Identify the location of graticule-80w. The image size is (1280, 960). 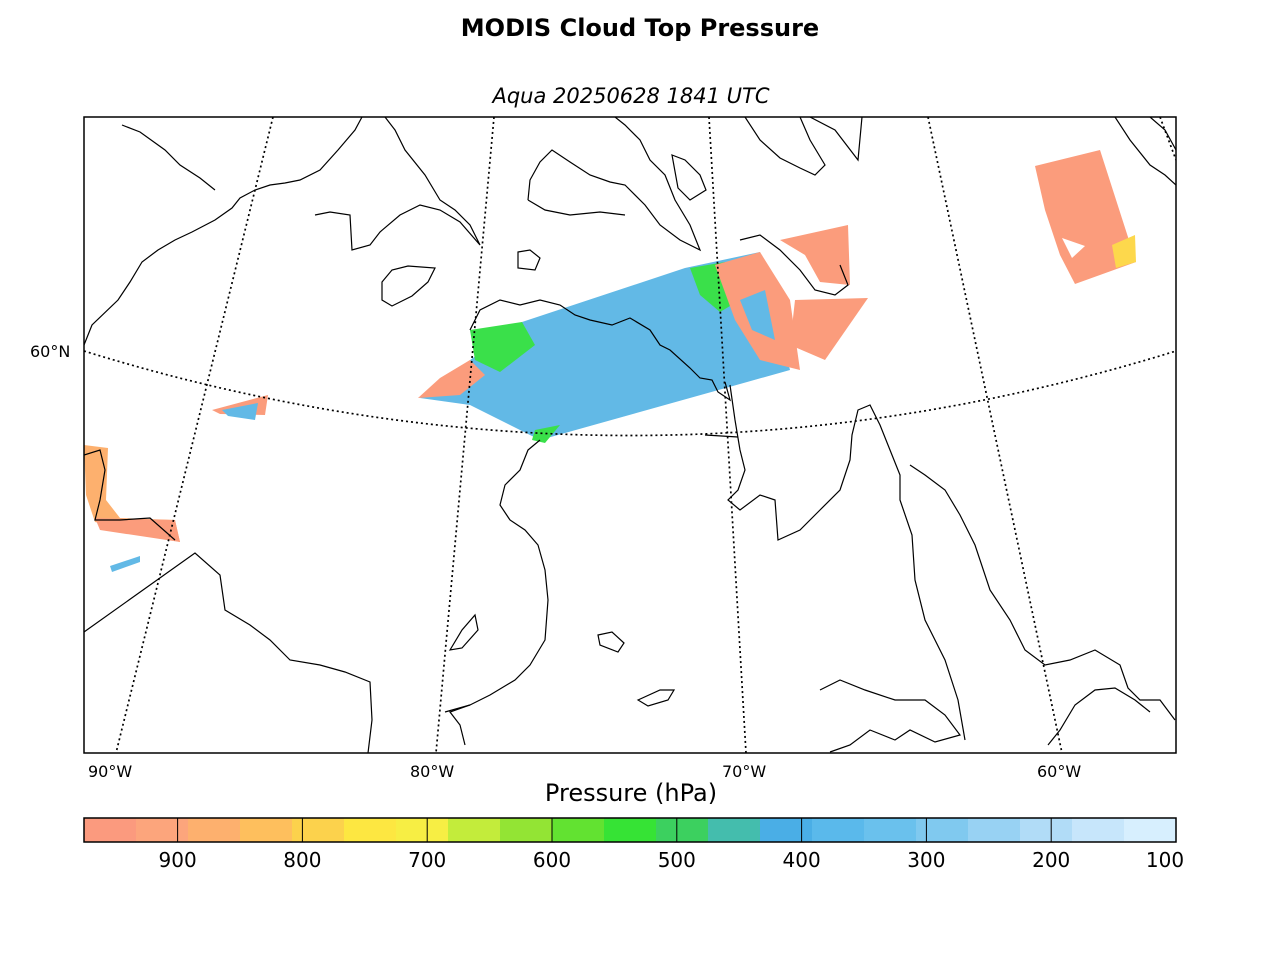
(465, 435).